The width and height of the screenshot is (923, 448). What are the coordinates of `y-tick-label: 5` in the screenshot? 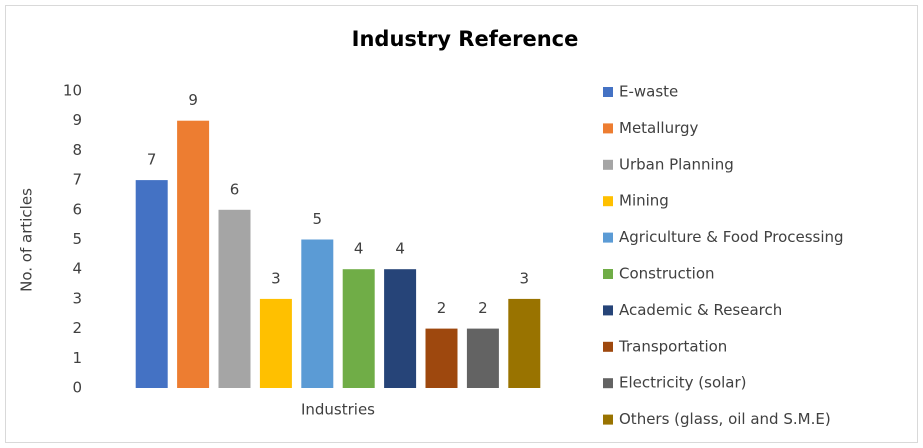 It's located at (77, 239).